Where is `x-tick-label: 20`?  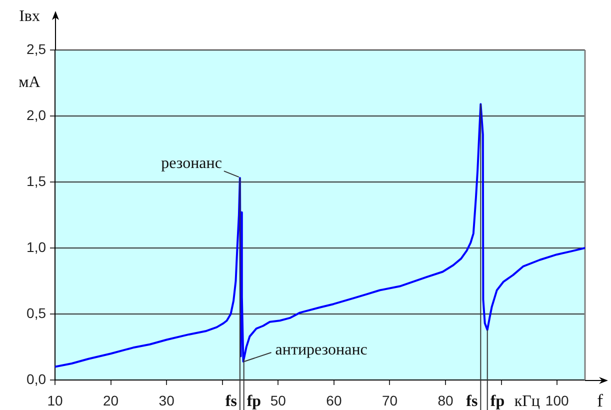 x-tick-label: 20 is located at coordinates (111, 400).